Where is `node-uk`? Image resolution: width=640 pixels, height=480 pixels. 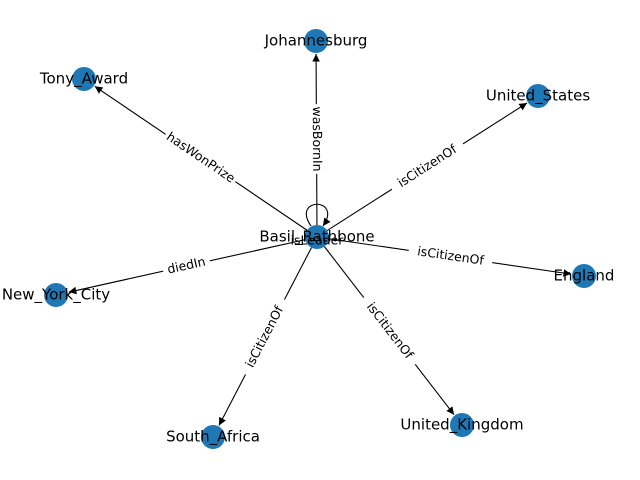 node-uk is located at coordinates (462, 425).